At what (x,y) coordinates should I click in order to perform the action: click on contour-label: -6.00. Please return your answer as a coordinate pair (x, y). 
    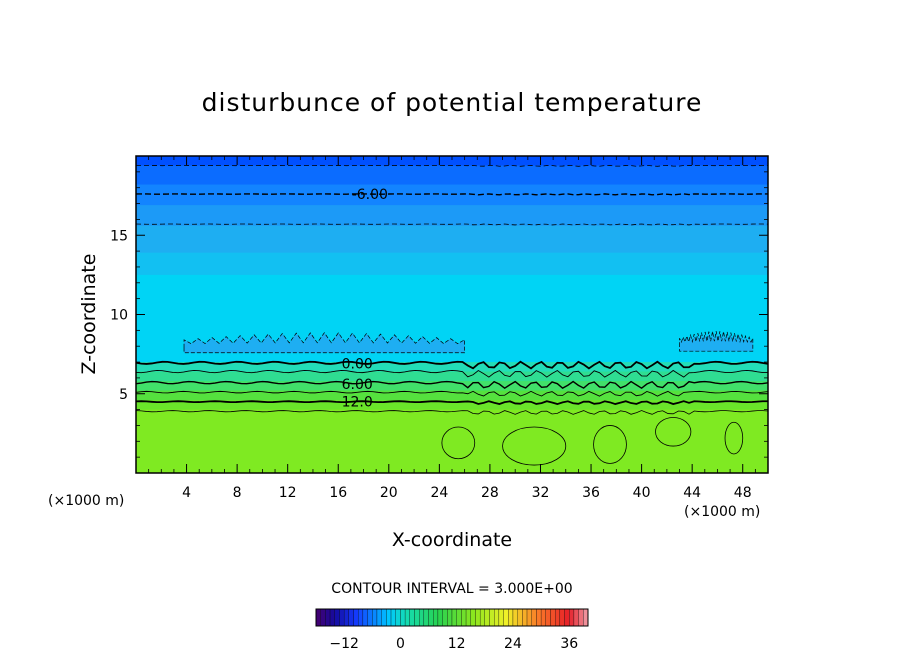
    Looking at the image, I should click on (370, 195).